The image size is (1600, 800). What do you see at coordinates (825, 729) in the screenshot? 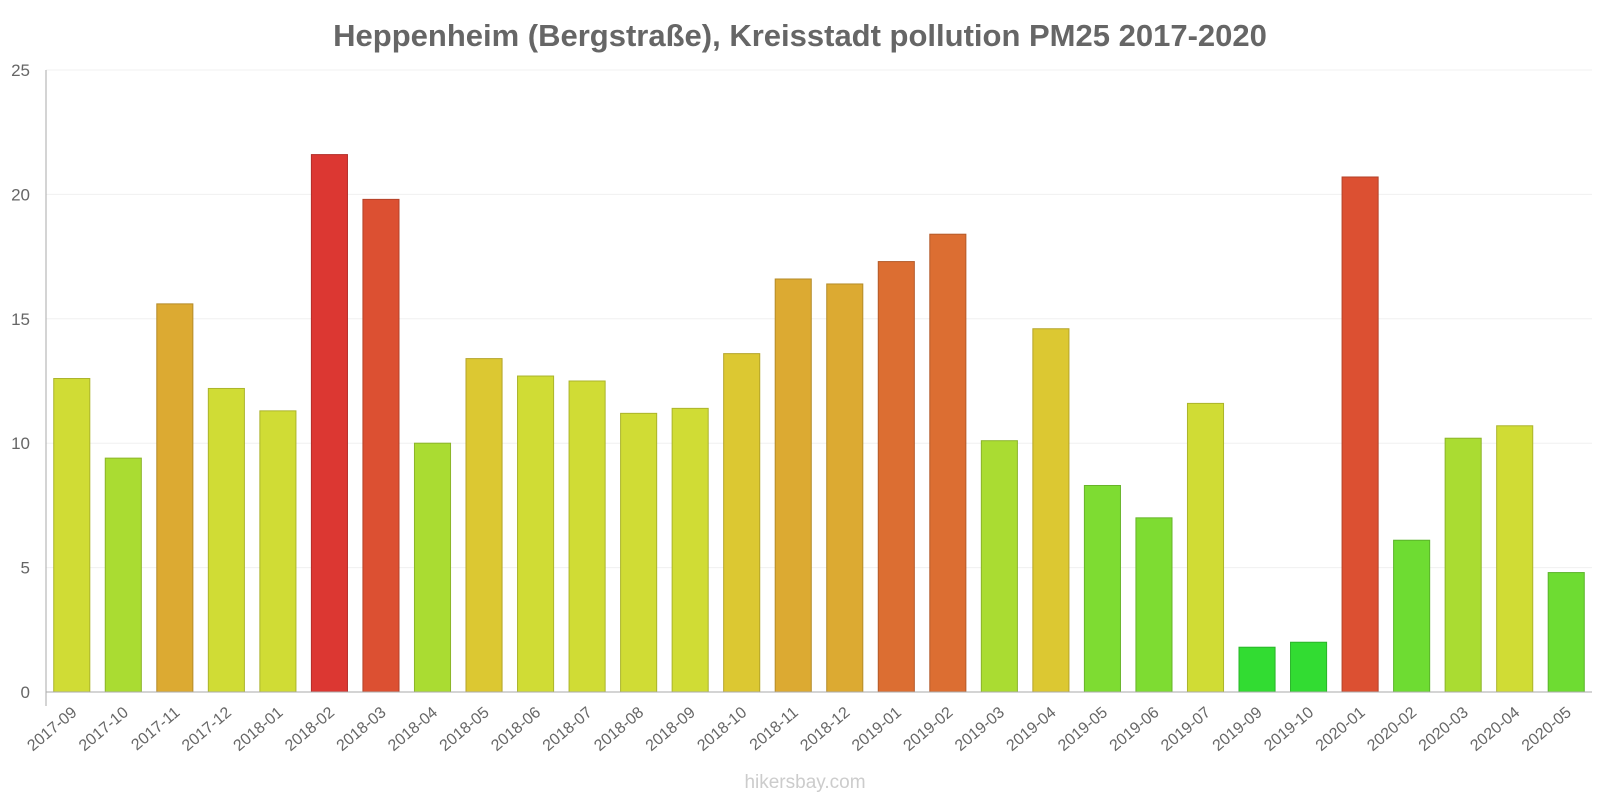
I see `x-tick-label-2018-12: 2018-12` at bounding box center [825, 729].